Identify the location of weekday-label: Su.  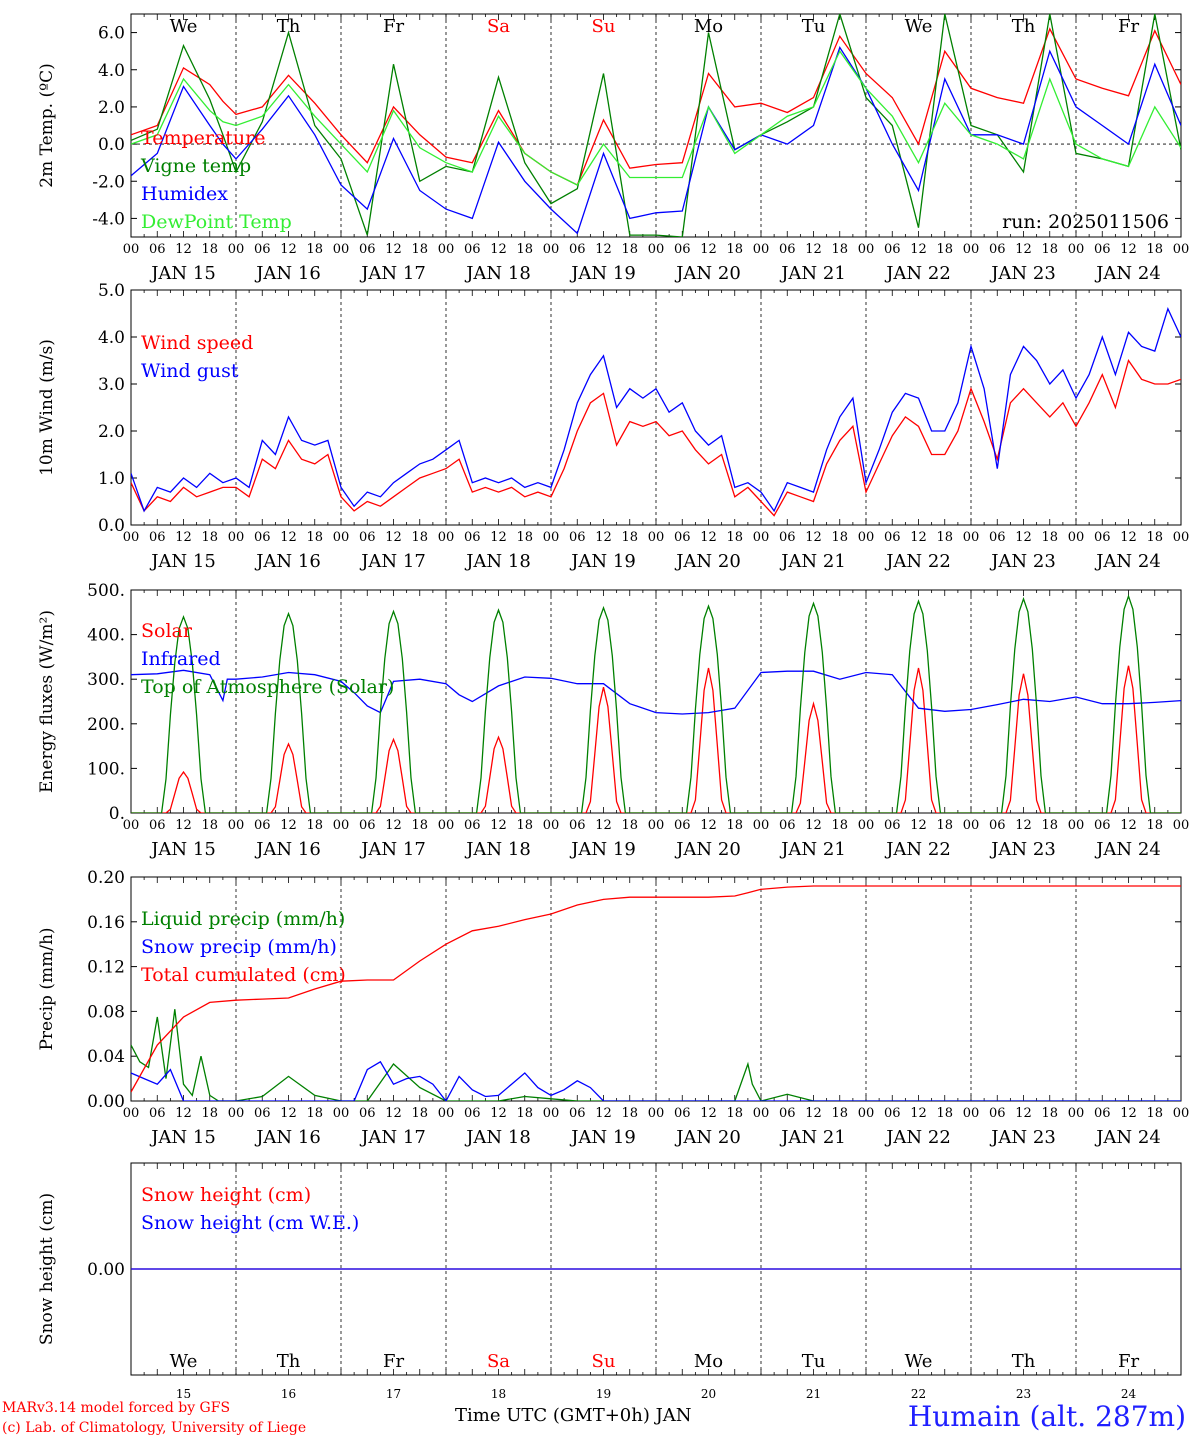
(604, 1361).